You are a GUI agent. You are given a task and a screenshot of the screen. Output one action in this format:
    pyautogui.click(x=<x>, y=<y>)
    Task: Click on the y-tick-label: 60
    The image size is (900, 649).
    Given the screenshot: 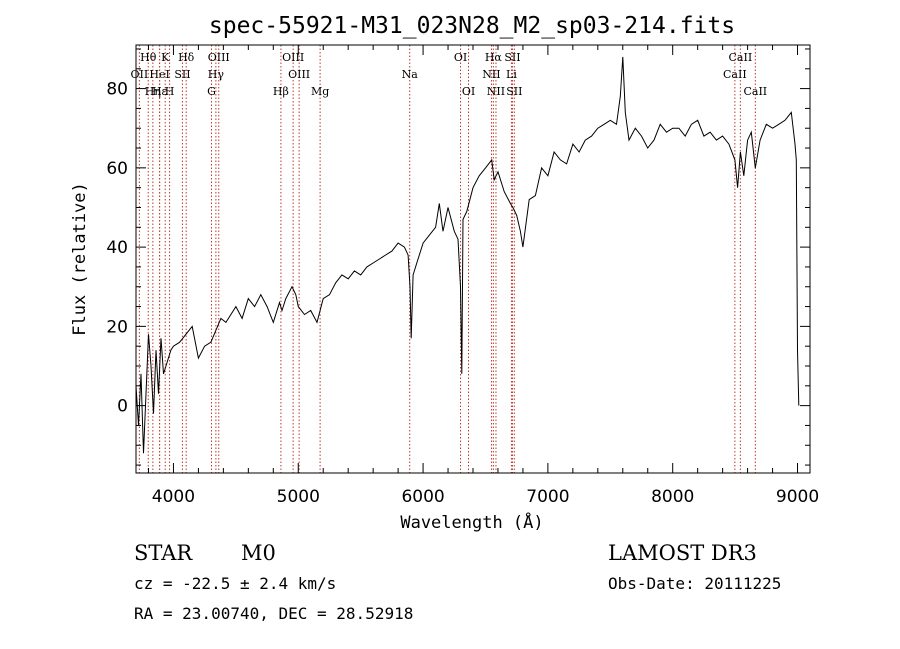 What is the action you would take?
    pyautogui.click(x=117, y=169)
    